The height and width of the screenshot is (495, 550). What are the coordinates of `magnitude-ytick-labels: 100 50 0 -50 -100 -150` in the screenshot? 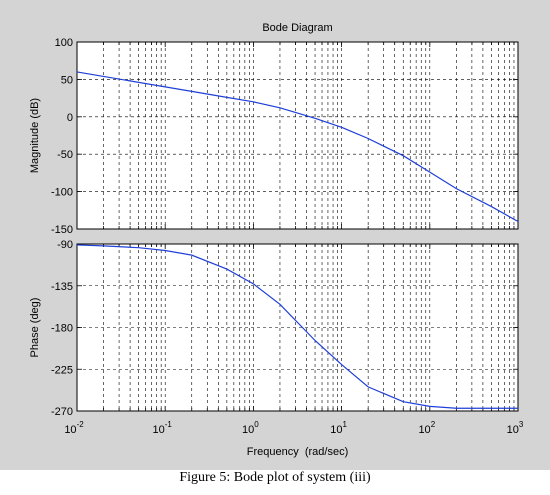 It's located at (62, 136).